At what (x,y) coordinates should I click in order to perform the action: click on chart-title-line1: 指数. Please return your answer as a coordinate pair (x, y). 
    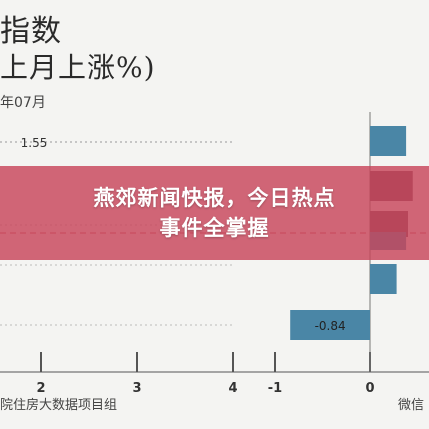
    Looking at the image, I should click on (31, 31).